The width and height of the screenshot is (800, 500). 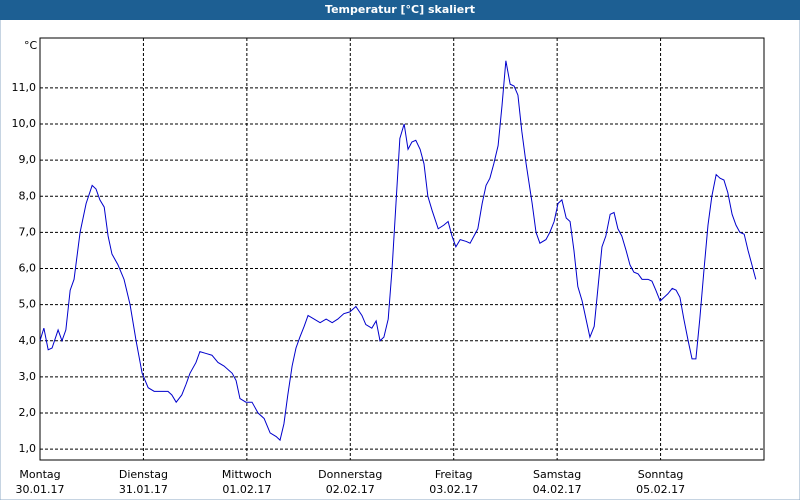 What do you see at coordinates (557, 474) in the screenshot?
I see `x-tick-label: Samstag` at bounding box center [557, 474].